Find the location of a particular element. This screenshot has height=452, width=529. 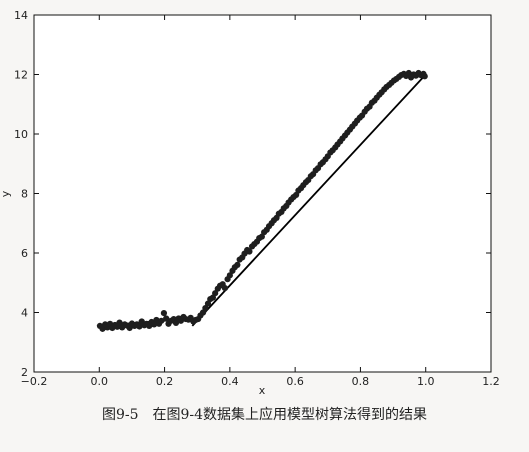

x-tick-label: 0.8 is located at coordinates (361, 381).